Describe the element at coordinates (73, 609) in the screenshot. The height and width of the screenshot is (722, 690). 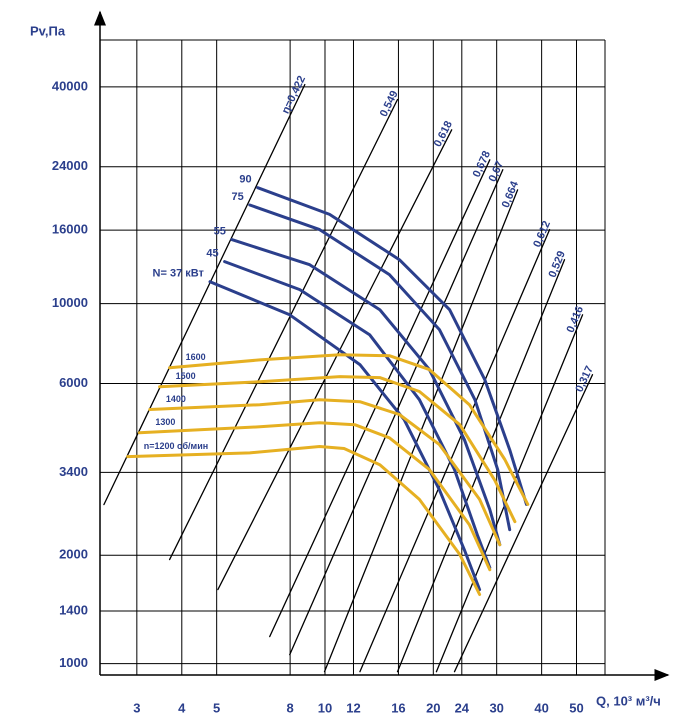
I see `y-tick-label: 1400` at that location.